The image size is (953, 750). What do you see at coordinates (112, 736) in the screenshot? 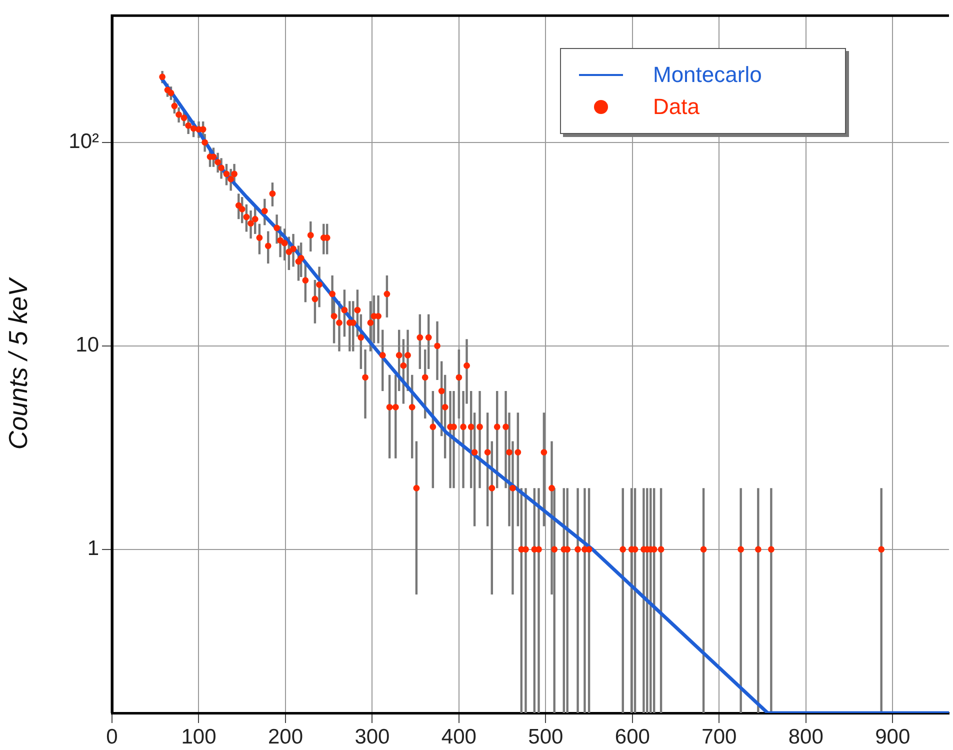
I see `x-tick-label: 0` at bounding box center [112, 736].